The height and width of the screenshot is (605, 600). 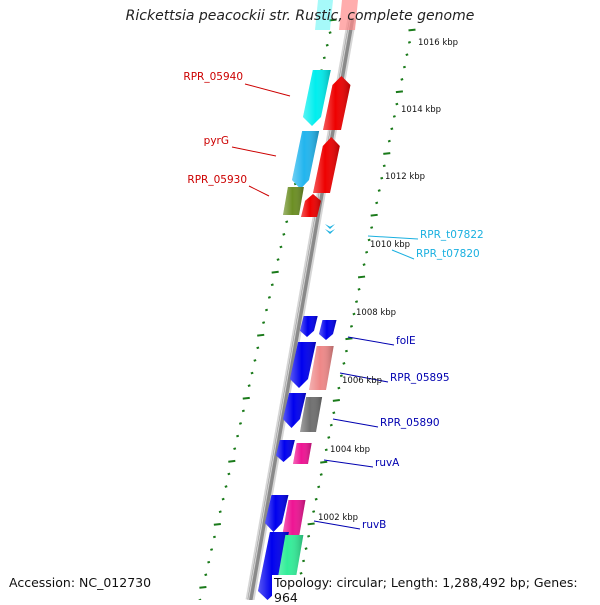 What do you see at coordinates (80, 582) in the screenshot?
I see `accession-label: Accession: NC_012730` at bounding box center [80, 582].